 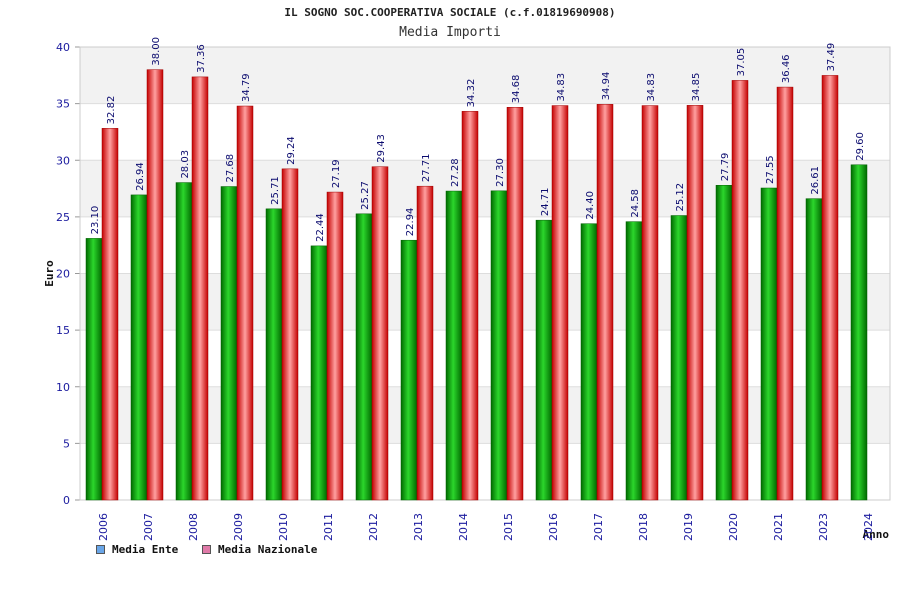 What do you see at coordinates (643, 527) in the screenshot?
I see `x-tick-label: 2018` at bounding box center [643, 527].